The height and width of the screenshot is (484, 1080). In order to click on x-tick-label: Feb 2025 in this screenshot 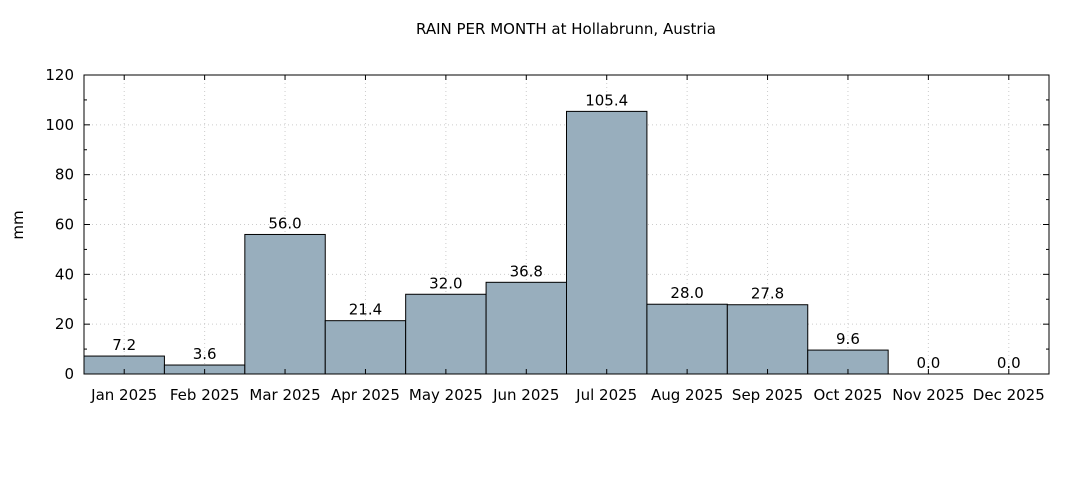, I will do `click(205, 395)`.